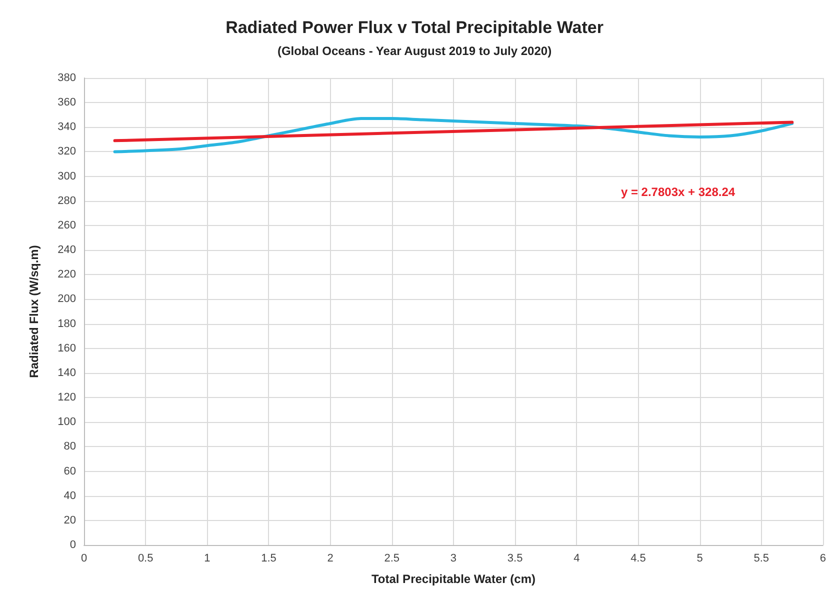 This screenshot has width=829, height=607. Describe the element at coordinates (34, 311) in the screenshot. I see `y-axis-title: Radiated Flux (W/sq.m)` at that location.